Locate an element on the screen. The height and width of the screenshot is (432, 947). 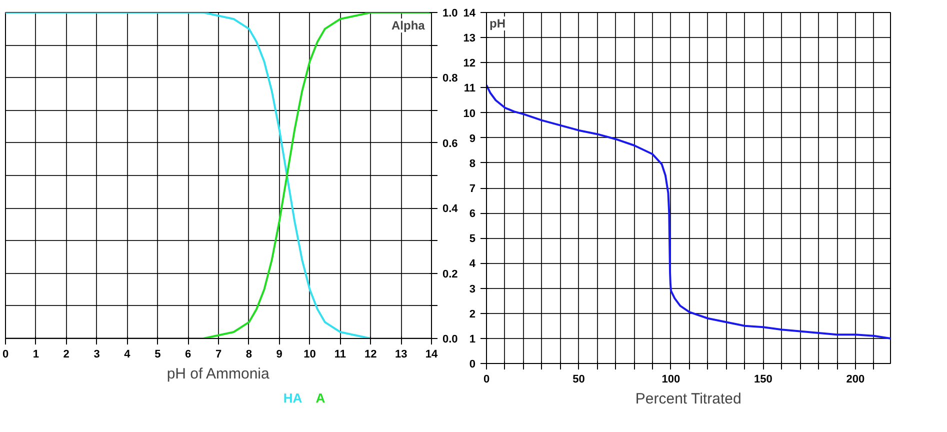
y-tick-label: 7 is located at coordinates (472, 189).